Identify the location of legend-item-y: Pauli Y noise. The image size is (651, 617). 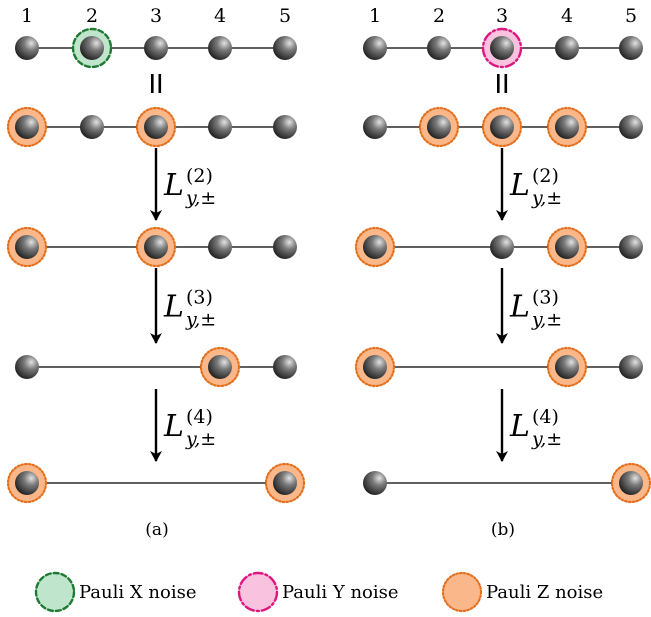
(318, 592).